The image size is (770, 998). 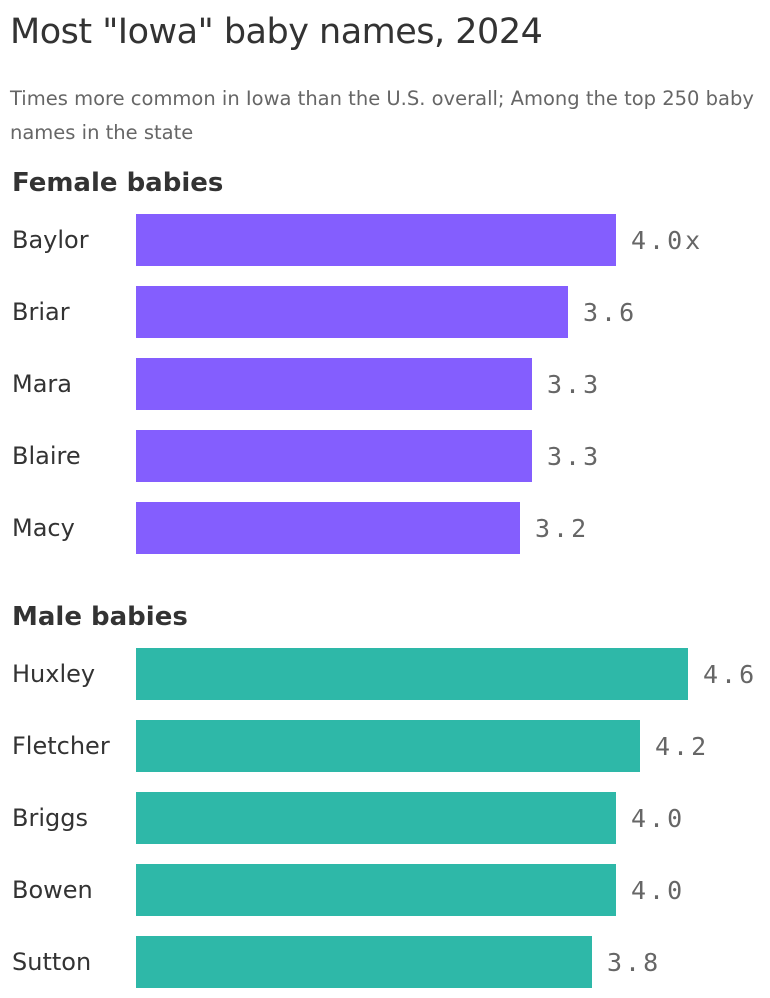 I want to click on value-label: 4.2, so click(x=682, y=746).